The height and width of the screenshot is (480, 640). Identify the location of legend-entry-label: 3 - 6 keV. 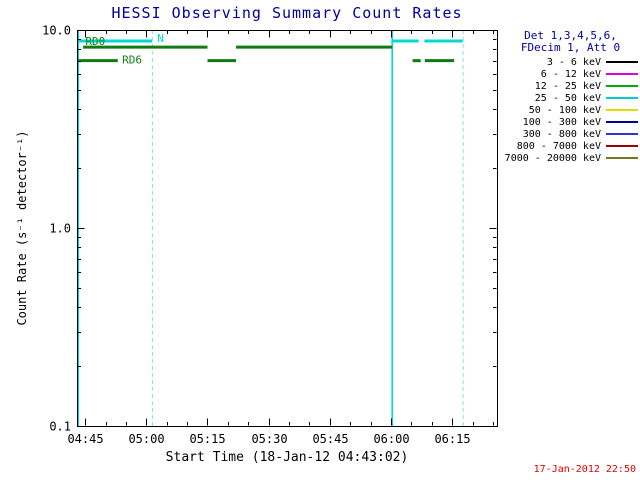
(573, 62).